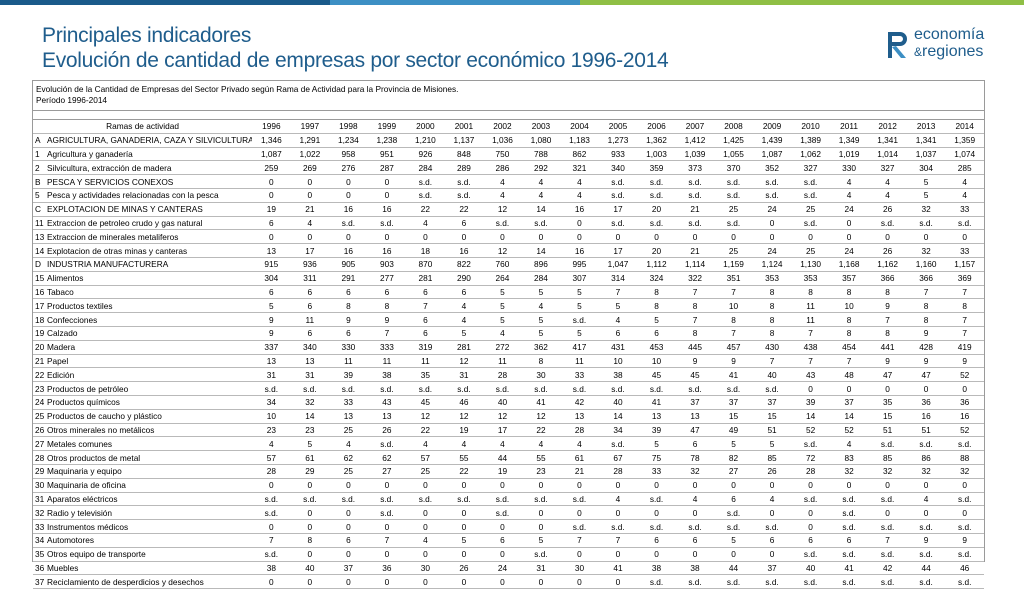 The height and width of the screenshot is (589, 1024). What do you see at coordinates (733, 168) in the screenshot?
I see `table-cell: 370` at bounding box center [733, 168].